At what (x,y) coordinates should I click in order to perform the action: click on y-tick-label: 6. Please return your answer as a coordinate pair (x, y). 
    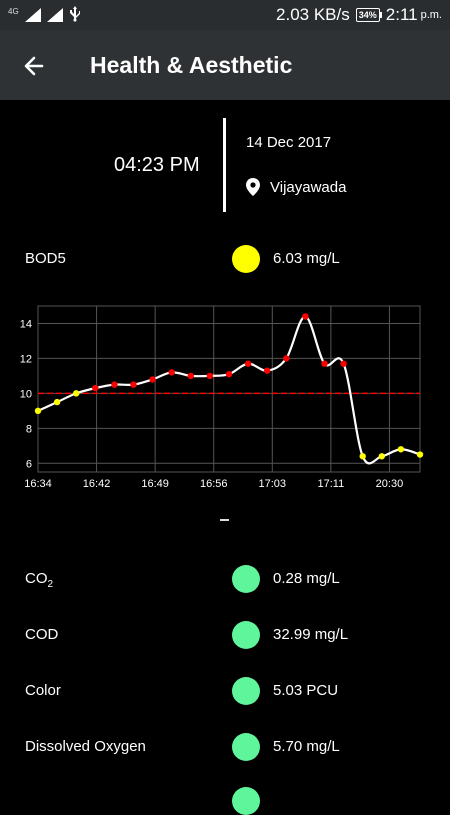
    Looking at the image, I should click on (29, 464).